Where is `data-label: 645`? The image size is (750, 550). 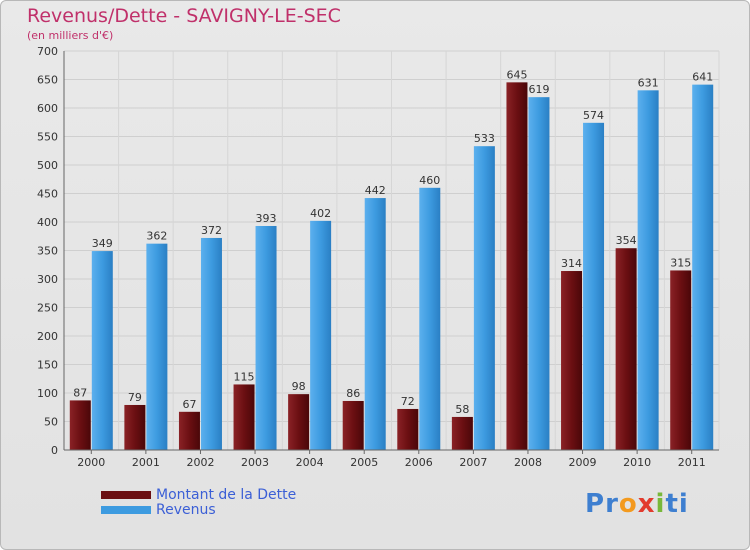 data-label: 645 is located at coordinates (516, 74).